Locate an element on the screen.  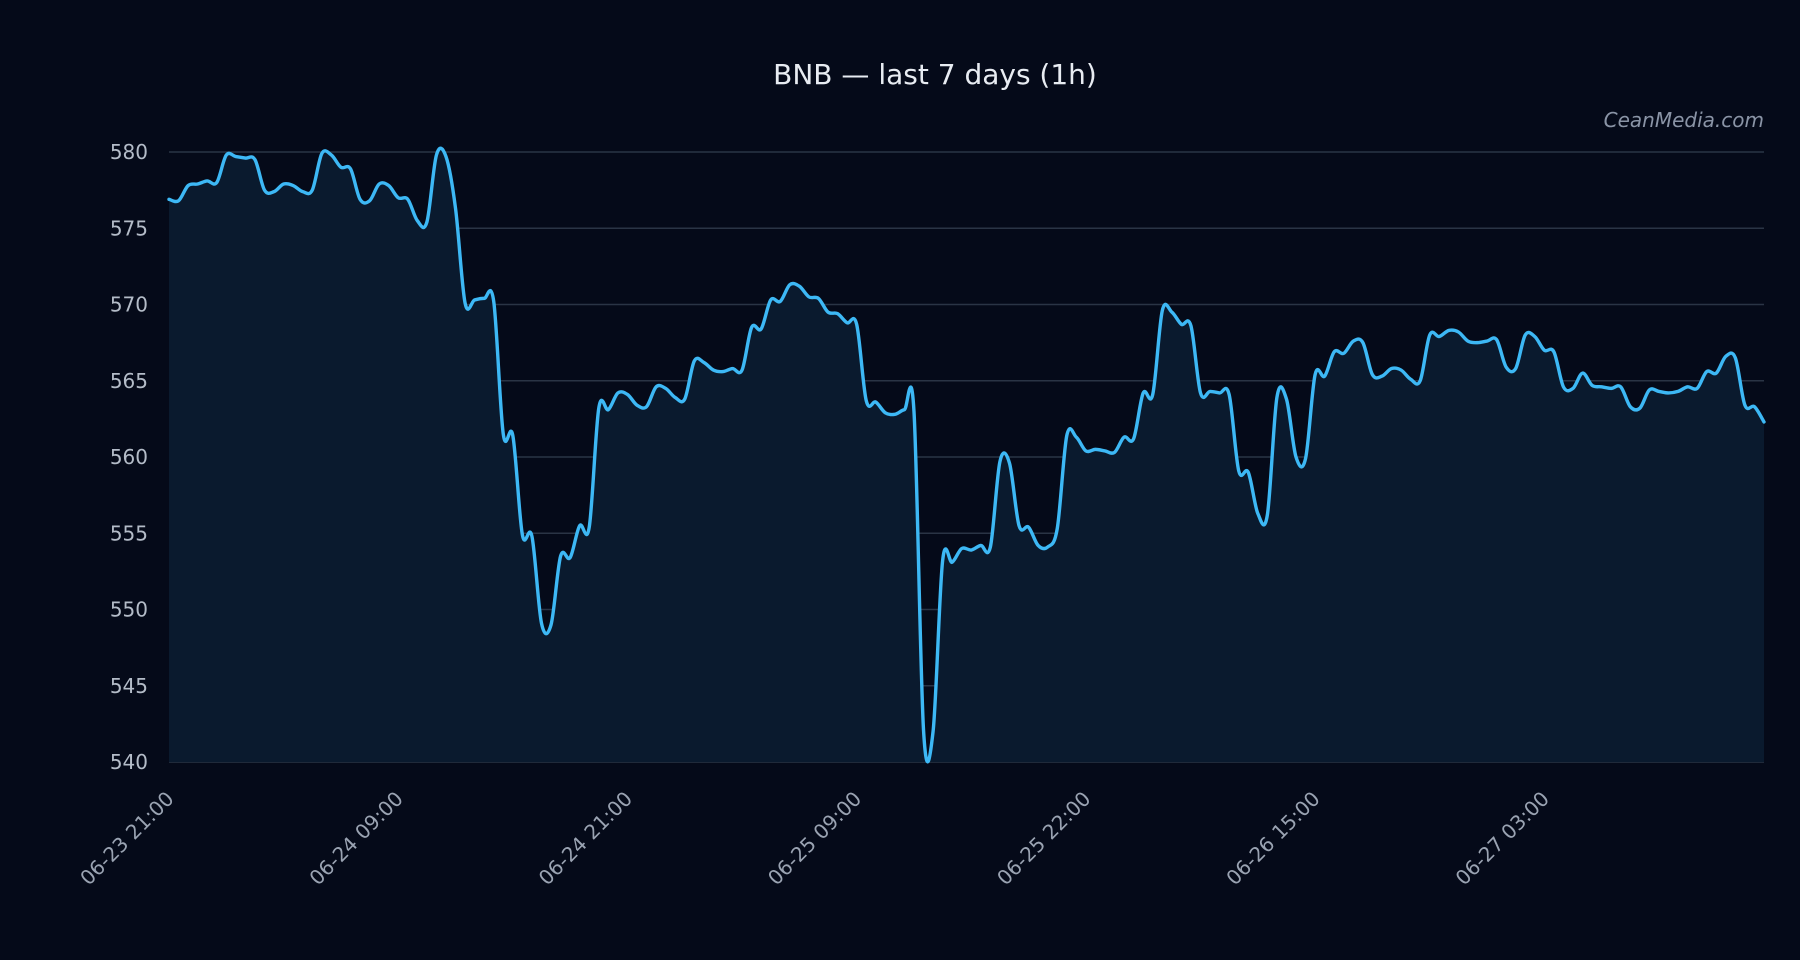
y-tick-label: 580 is located at coordinates (129, 152).